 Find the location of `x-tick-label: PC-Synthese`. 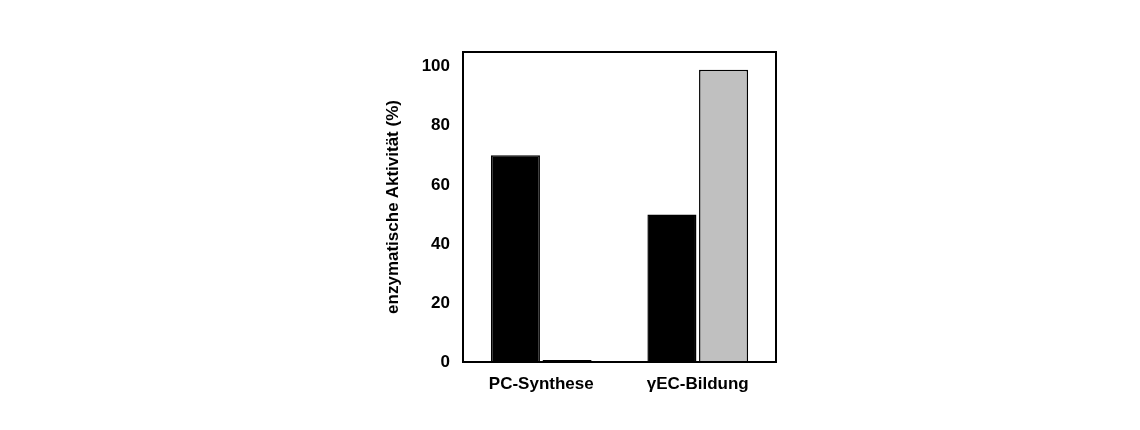

x-tick-label: PC-Synthese is located at coordinates (541, 383).